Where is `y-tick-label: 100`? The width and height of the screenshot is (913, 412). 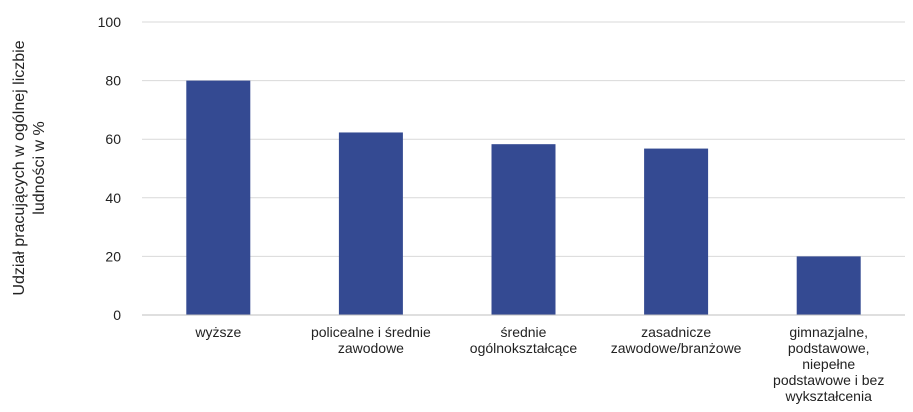
y-tick-label: 100 is located at coordinates (110, 22).